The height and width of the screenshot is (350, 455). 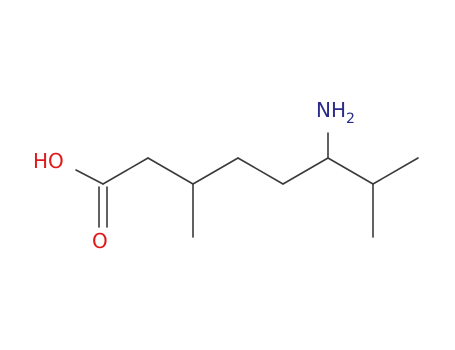 What do you see at coordinates (350, 119) in the screenshot?
I see `atom-label-subscript: 2` at bounding box center [350, 119].